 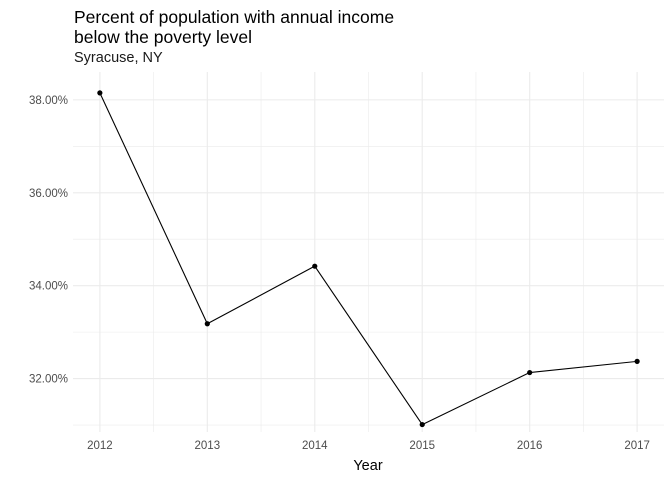 What do you see at coordinates (368, 446) in the screenshot?
I see `x-axis-tick-labels: 2012 2013 2014 2015 2016 2017` at bounding box center [368, 446].